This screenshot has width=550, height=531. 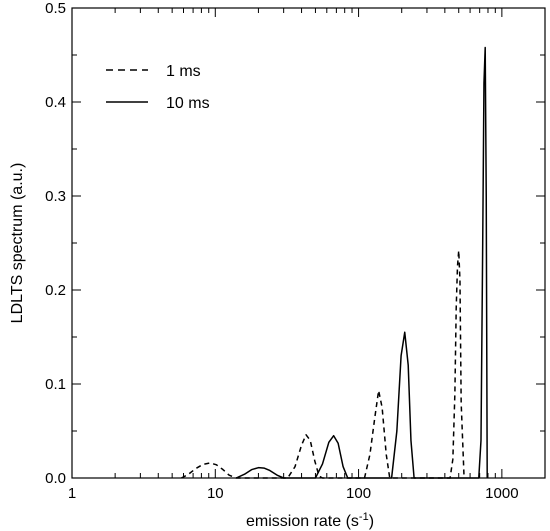 I want to click on y-tick-label: 0.4, so click(x=55, y=102).